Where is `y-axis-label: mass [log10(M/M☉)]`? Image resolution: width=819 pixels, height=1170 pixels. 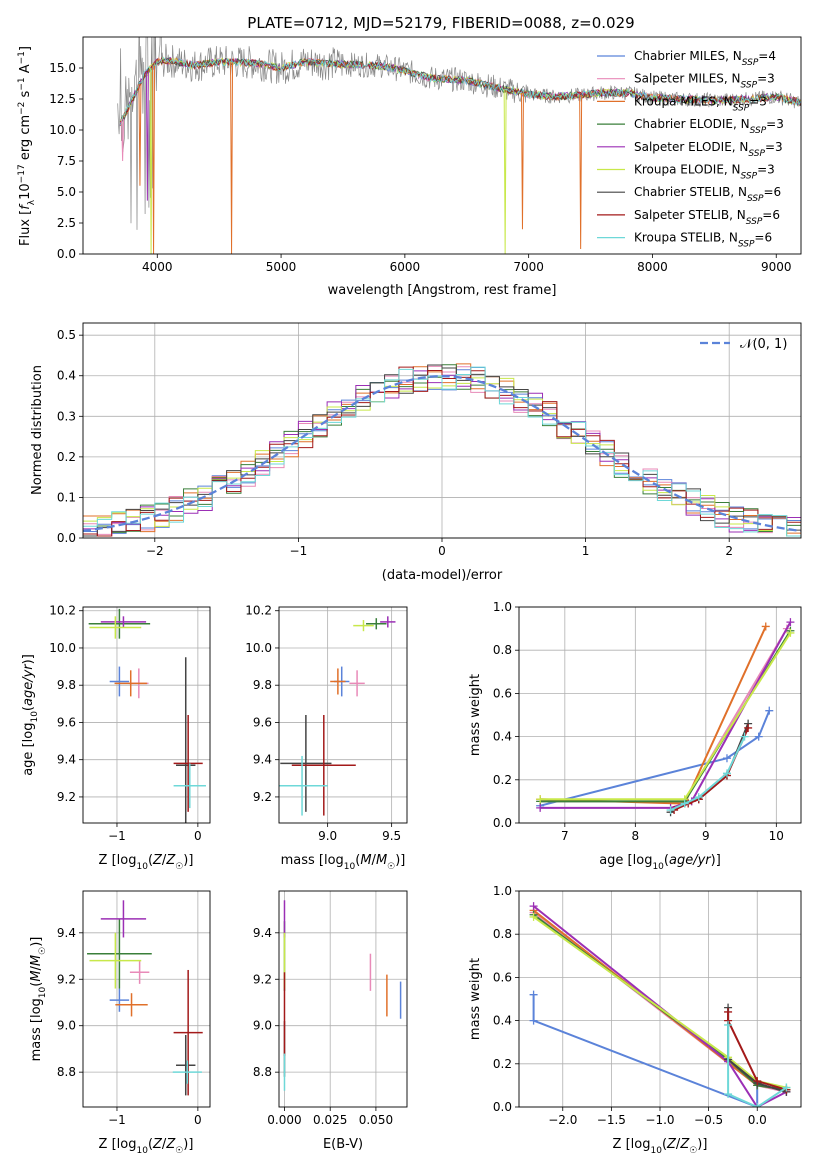 y-axis-label: mass [log10(M/M☉)] is located at coordinates (38, 999).